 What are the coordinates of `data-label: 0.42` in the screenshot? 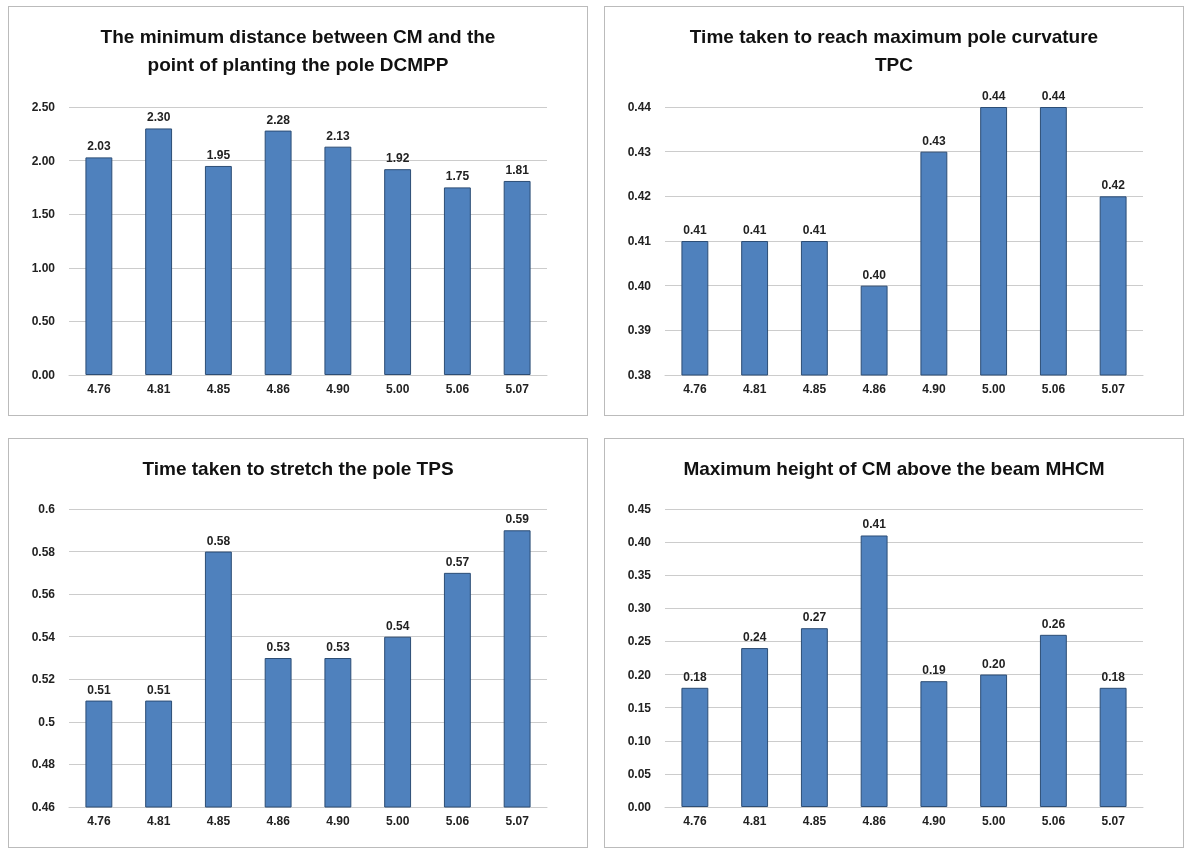 It's located at (1113, 185).